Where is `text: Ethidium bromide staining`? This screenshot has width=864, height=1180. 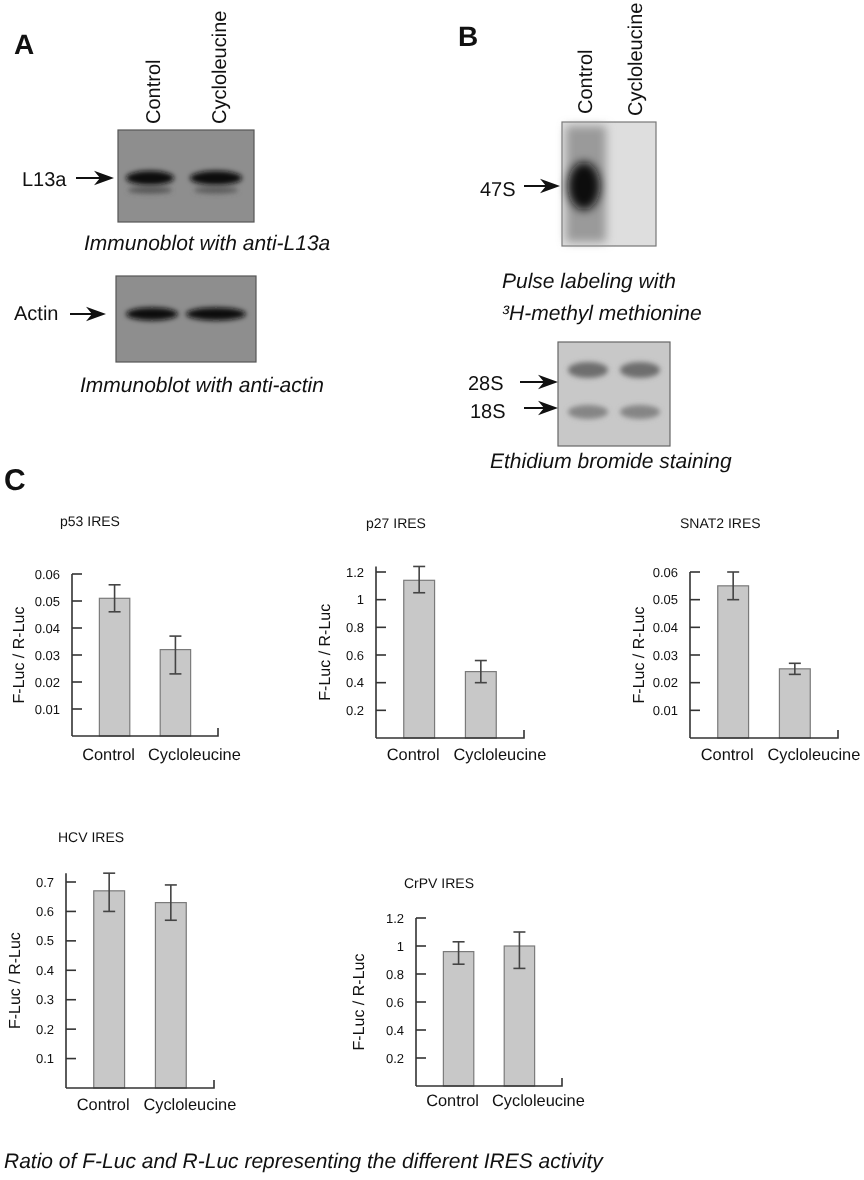
text: Ethidium bromide staining is located at coordinates (611, 462).